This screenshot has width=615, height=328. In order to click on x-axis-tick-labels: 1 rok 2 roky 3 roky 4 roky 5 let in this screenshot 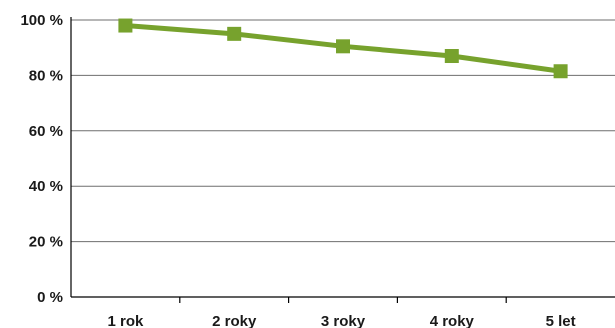, I will do `click(341, 320)`.